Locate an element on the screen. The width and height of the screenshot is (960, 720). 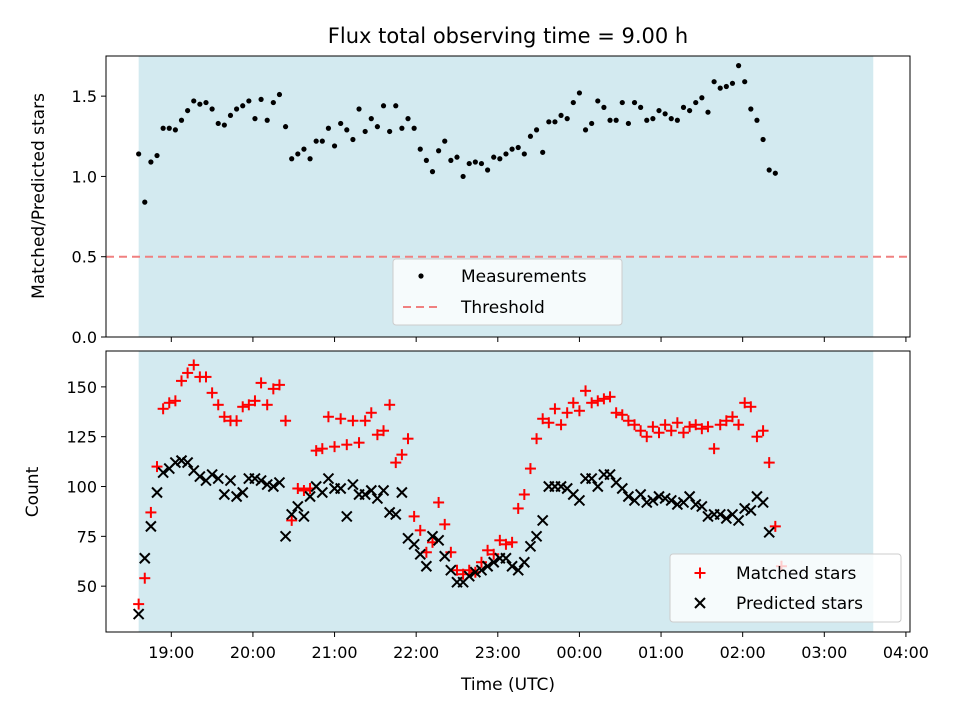
x-axis-title: Time (UTC) is located at coordinates (507, 685).